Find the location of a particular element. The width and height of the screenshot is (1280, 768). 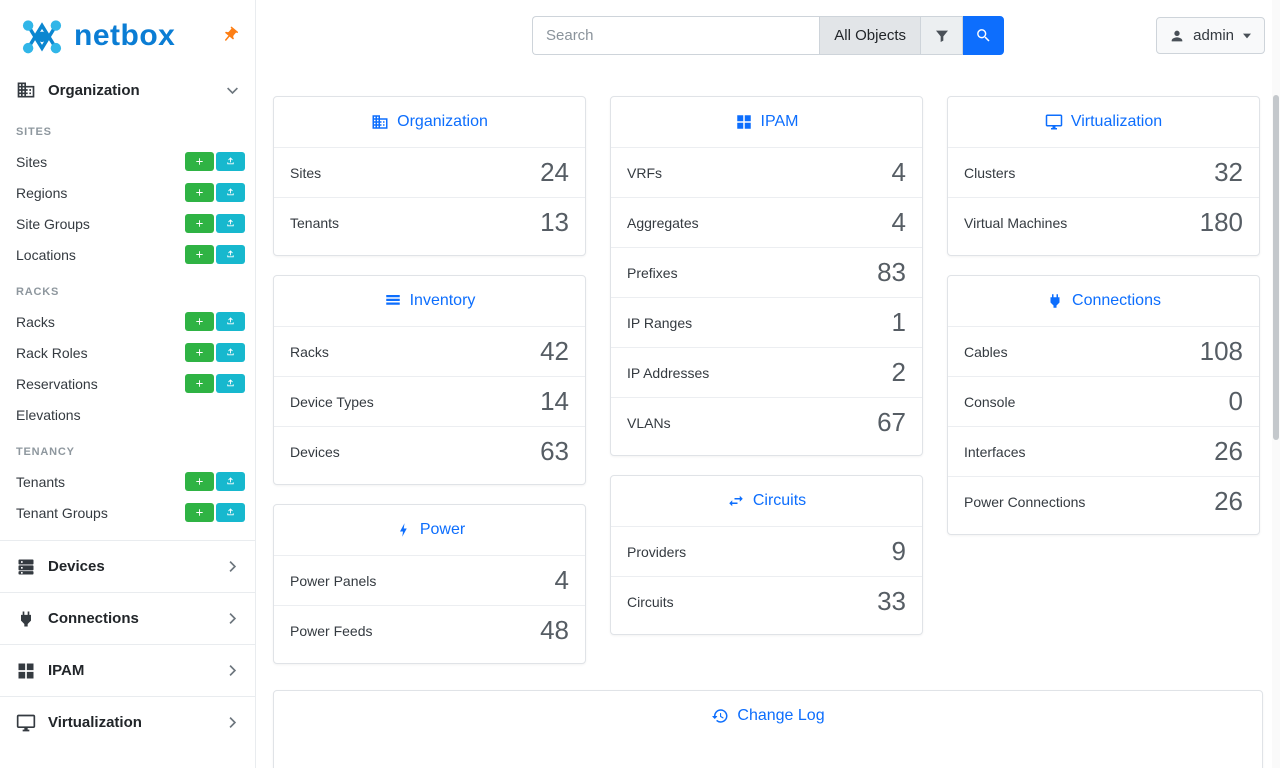

stat-row-vlans: VLANs 67 is located at coordinates (766, 422).